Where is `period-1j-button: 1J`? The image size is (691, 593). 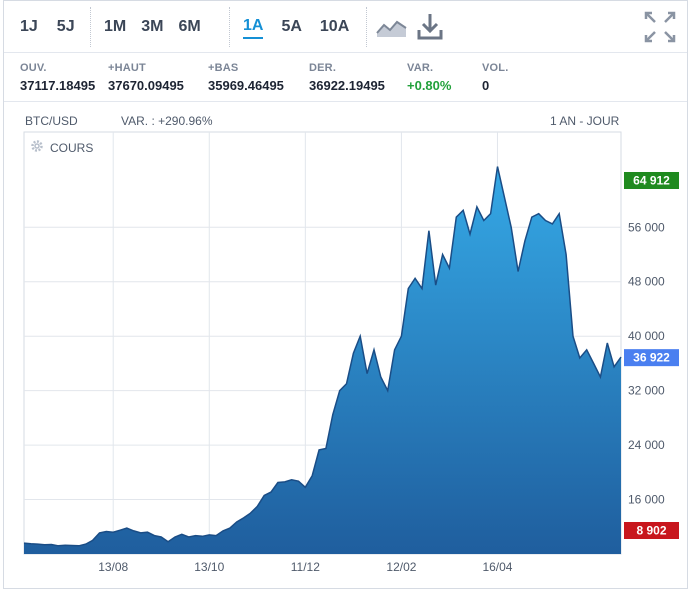
period-1j-button: 1J is located at coordinates (29, 26).